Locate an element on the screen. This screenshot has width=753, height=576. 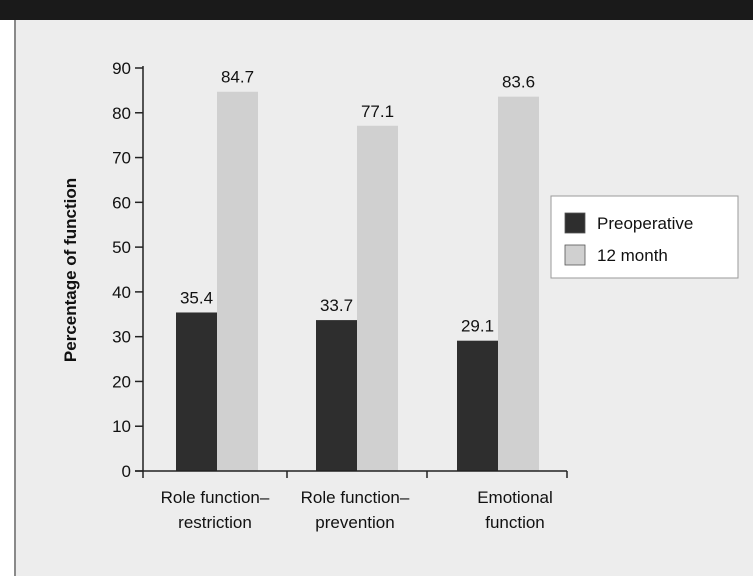
top-dark-band is located at coordinates (376, 10).